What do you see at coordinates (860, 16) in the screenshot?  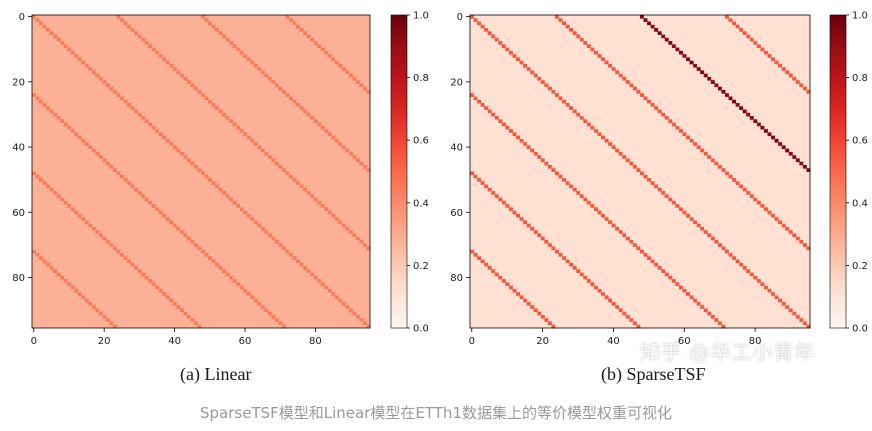 I see `colorbar-tick-label: 1.0` at bounding box center [860, 16].